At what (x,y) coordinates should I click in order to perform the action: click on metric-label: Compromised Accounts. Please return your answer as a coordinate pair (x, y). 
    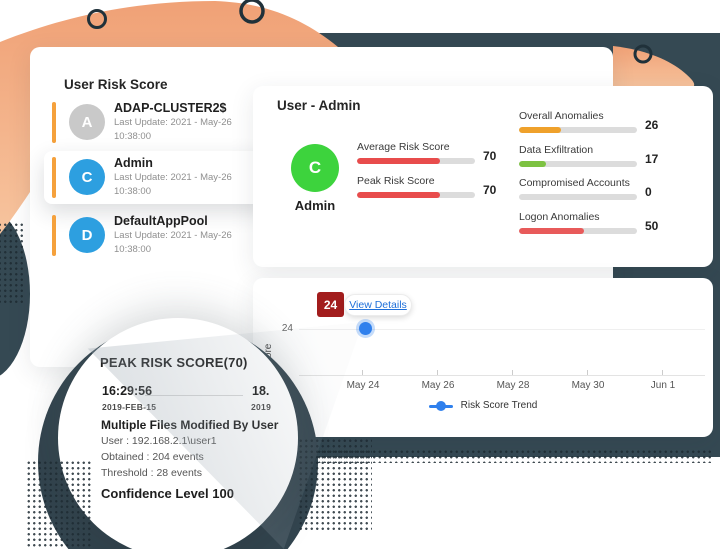
    Looking at the image, I should click on (574, 183).